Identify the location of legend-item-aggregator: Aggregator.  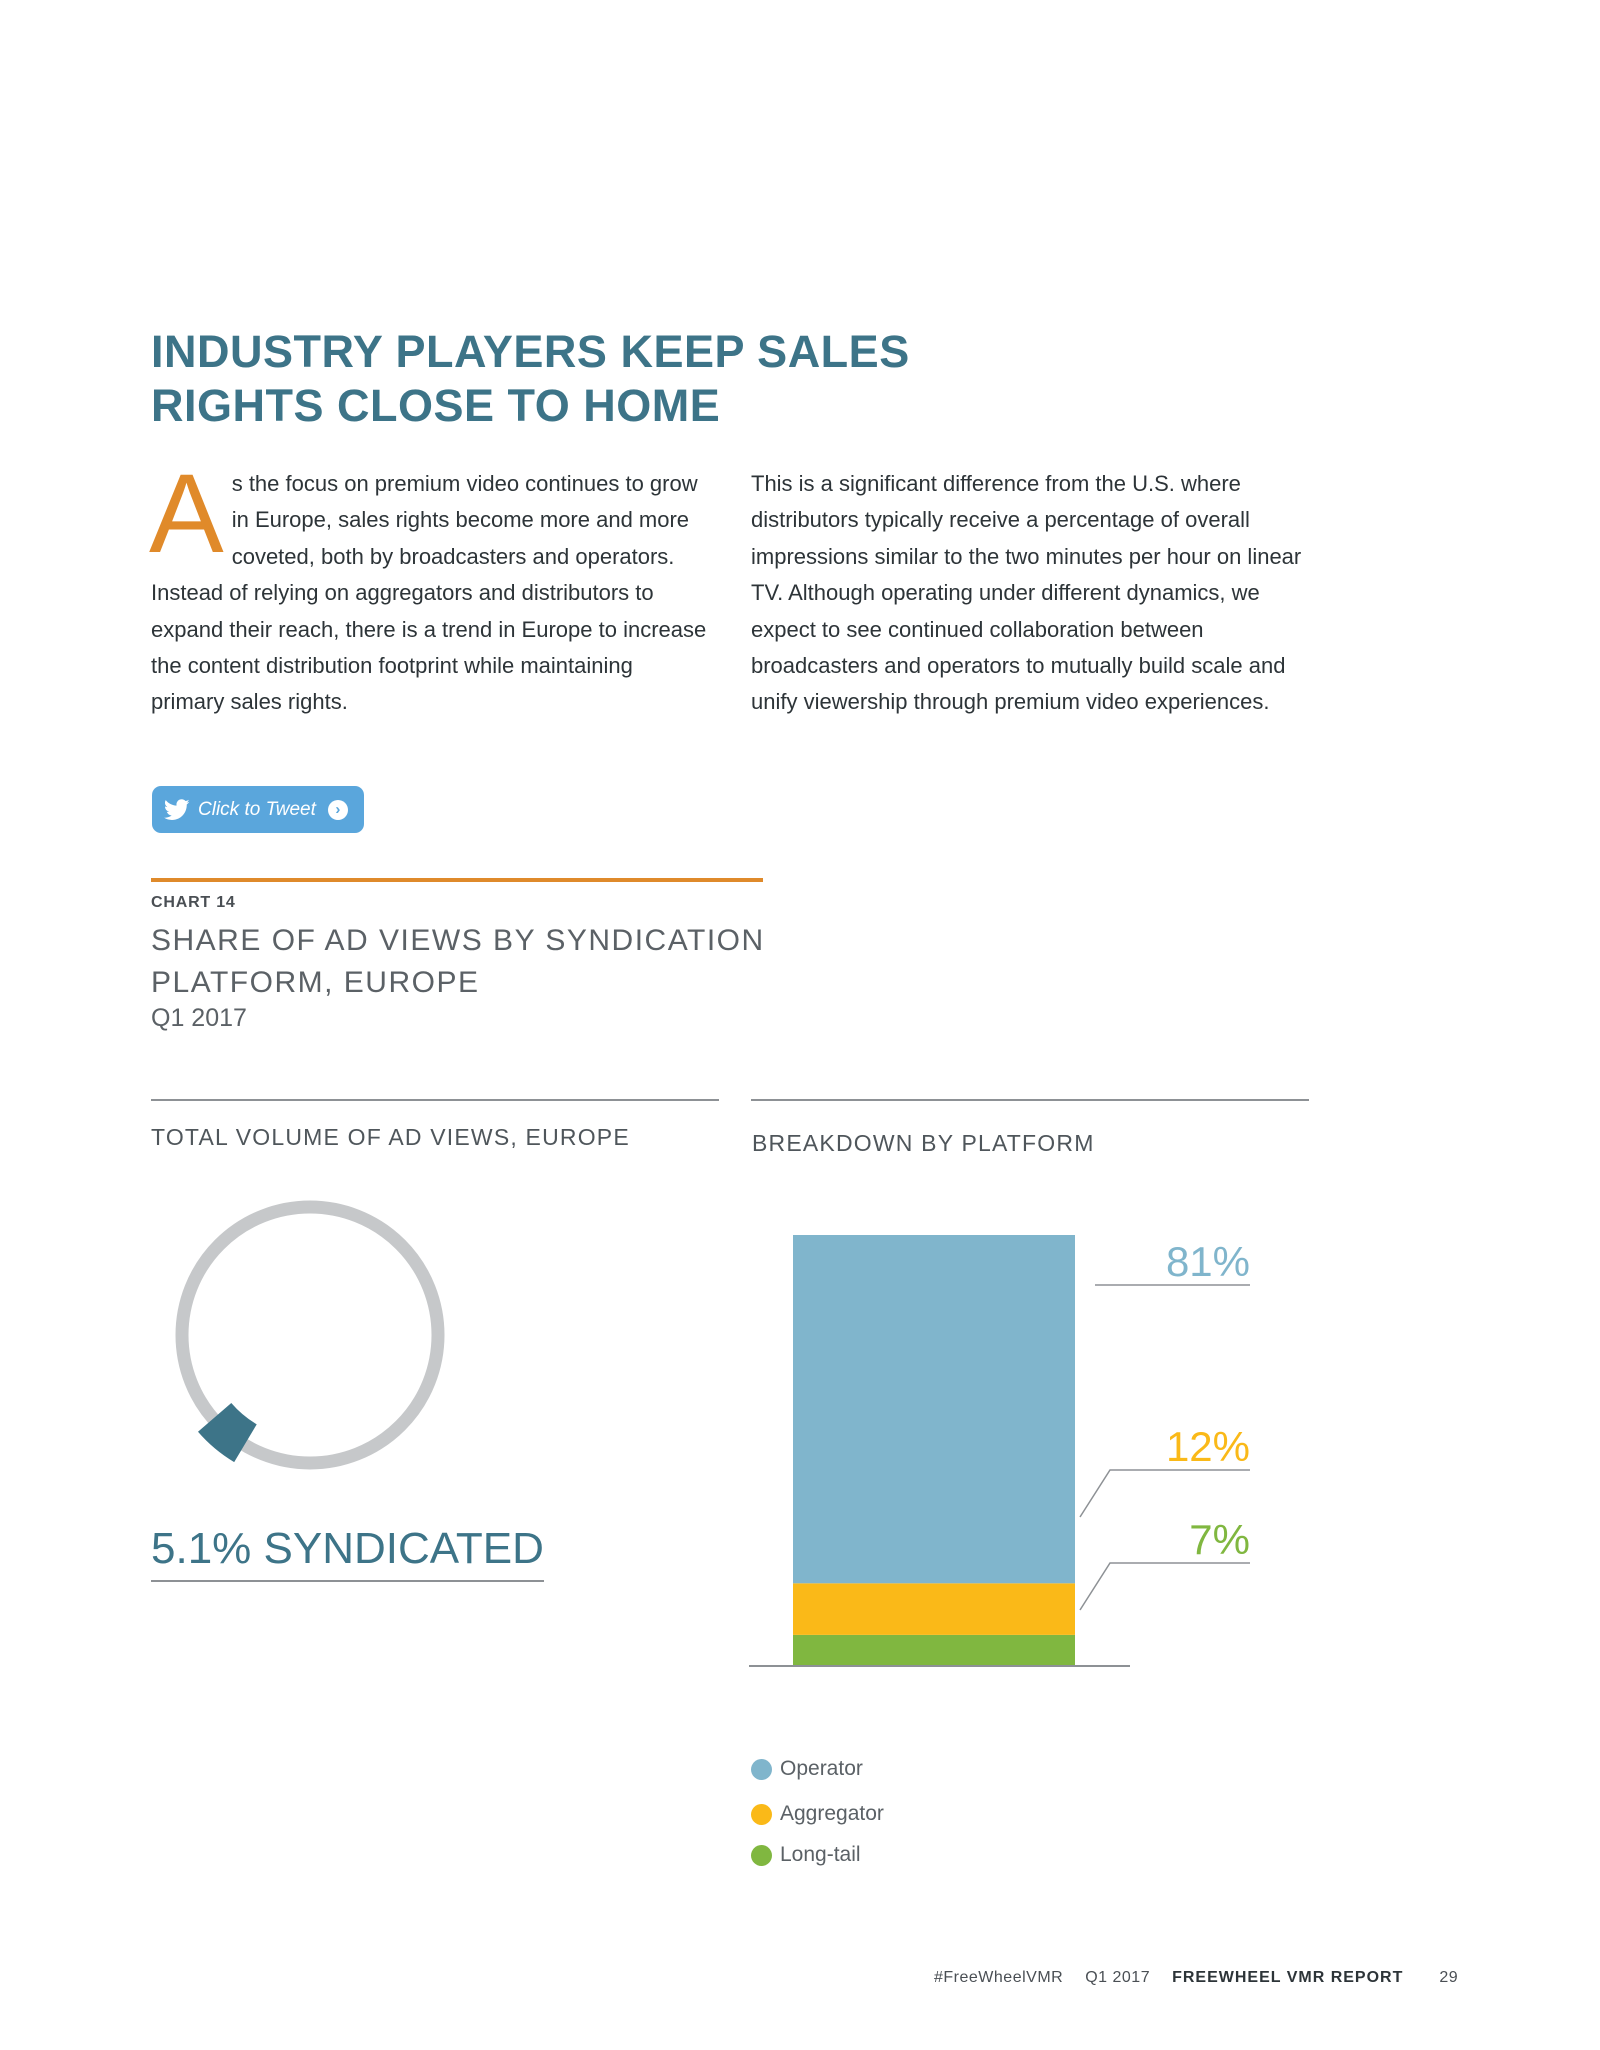
(817, 1814).